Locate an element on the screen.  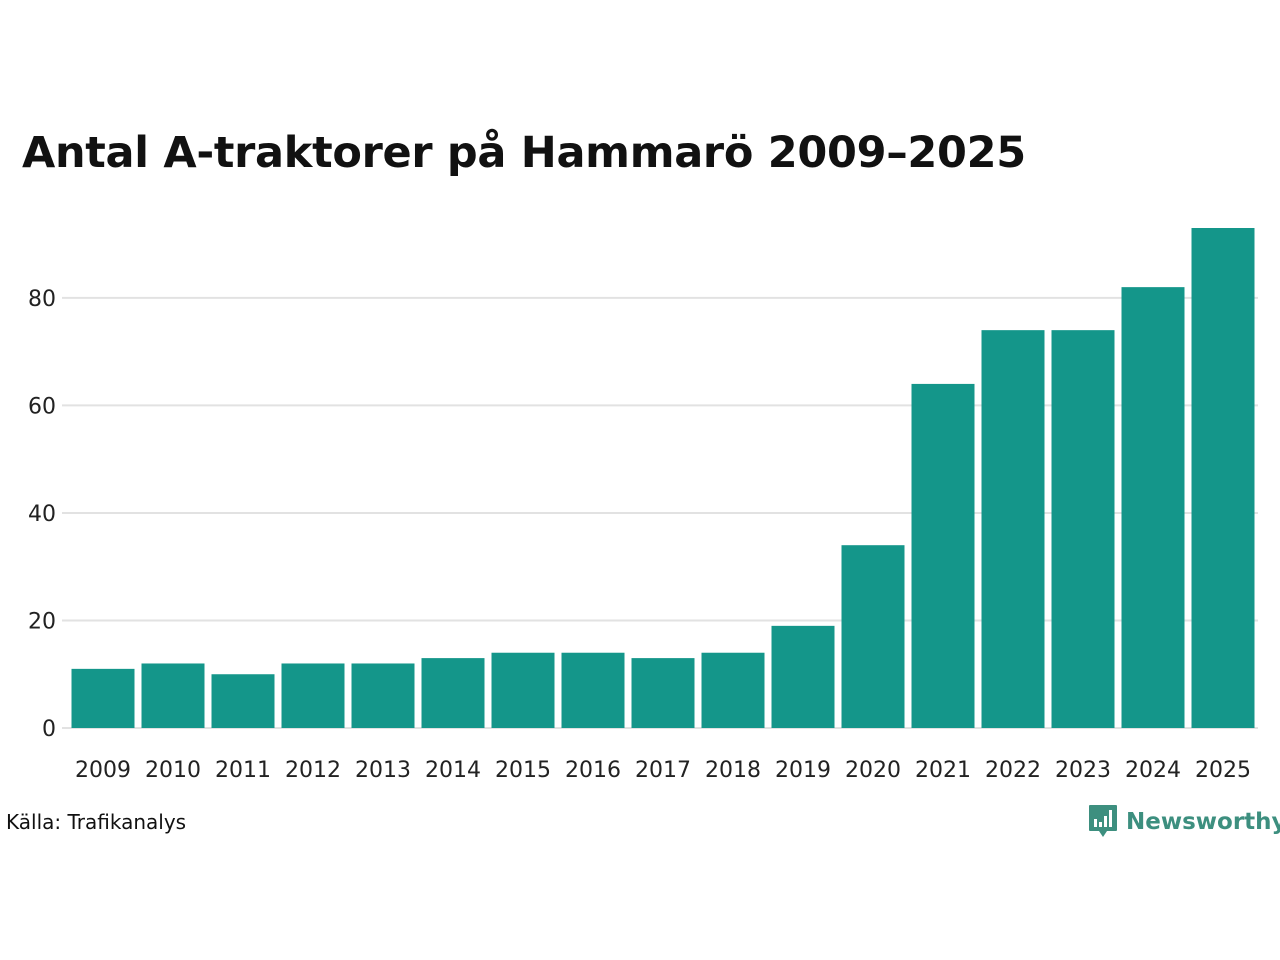
bar-2018 is located at coordinates (733, 690).